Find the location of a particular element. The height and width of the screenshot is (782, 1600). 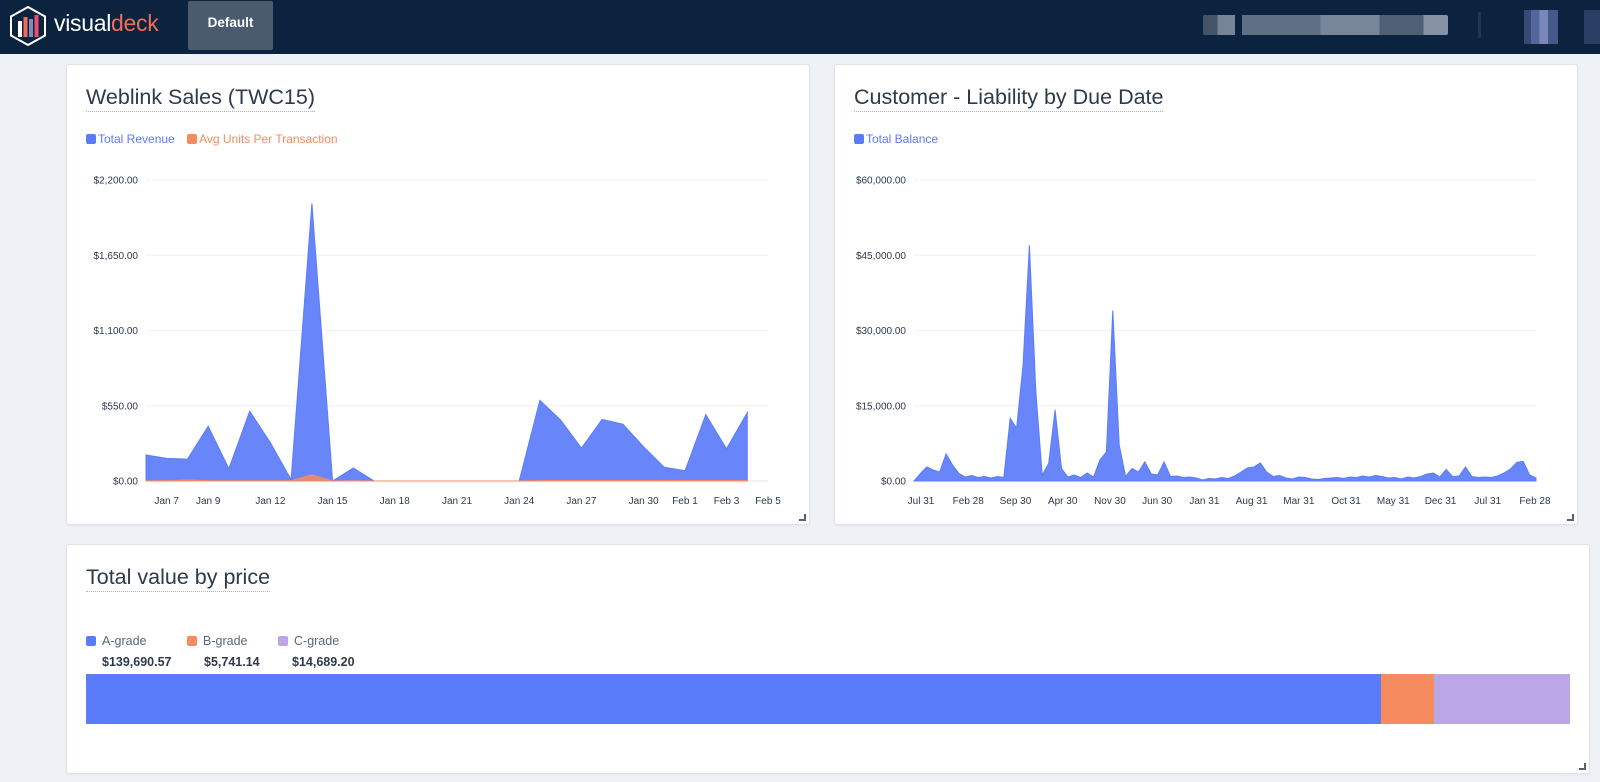

user-avatar is located at coordinates (1541, 27).